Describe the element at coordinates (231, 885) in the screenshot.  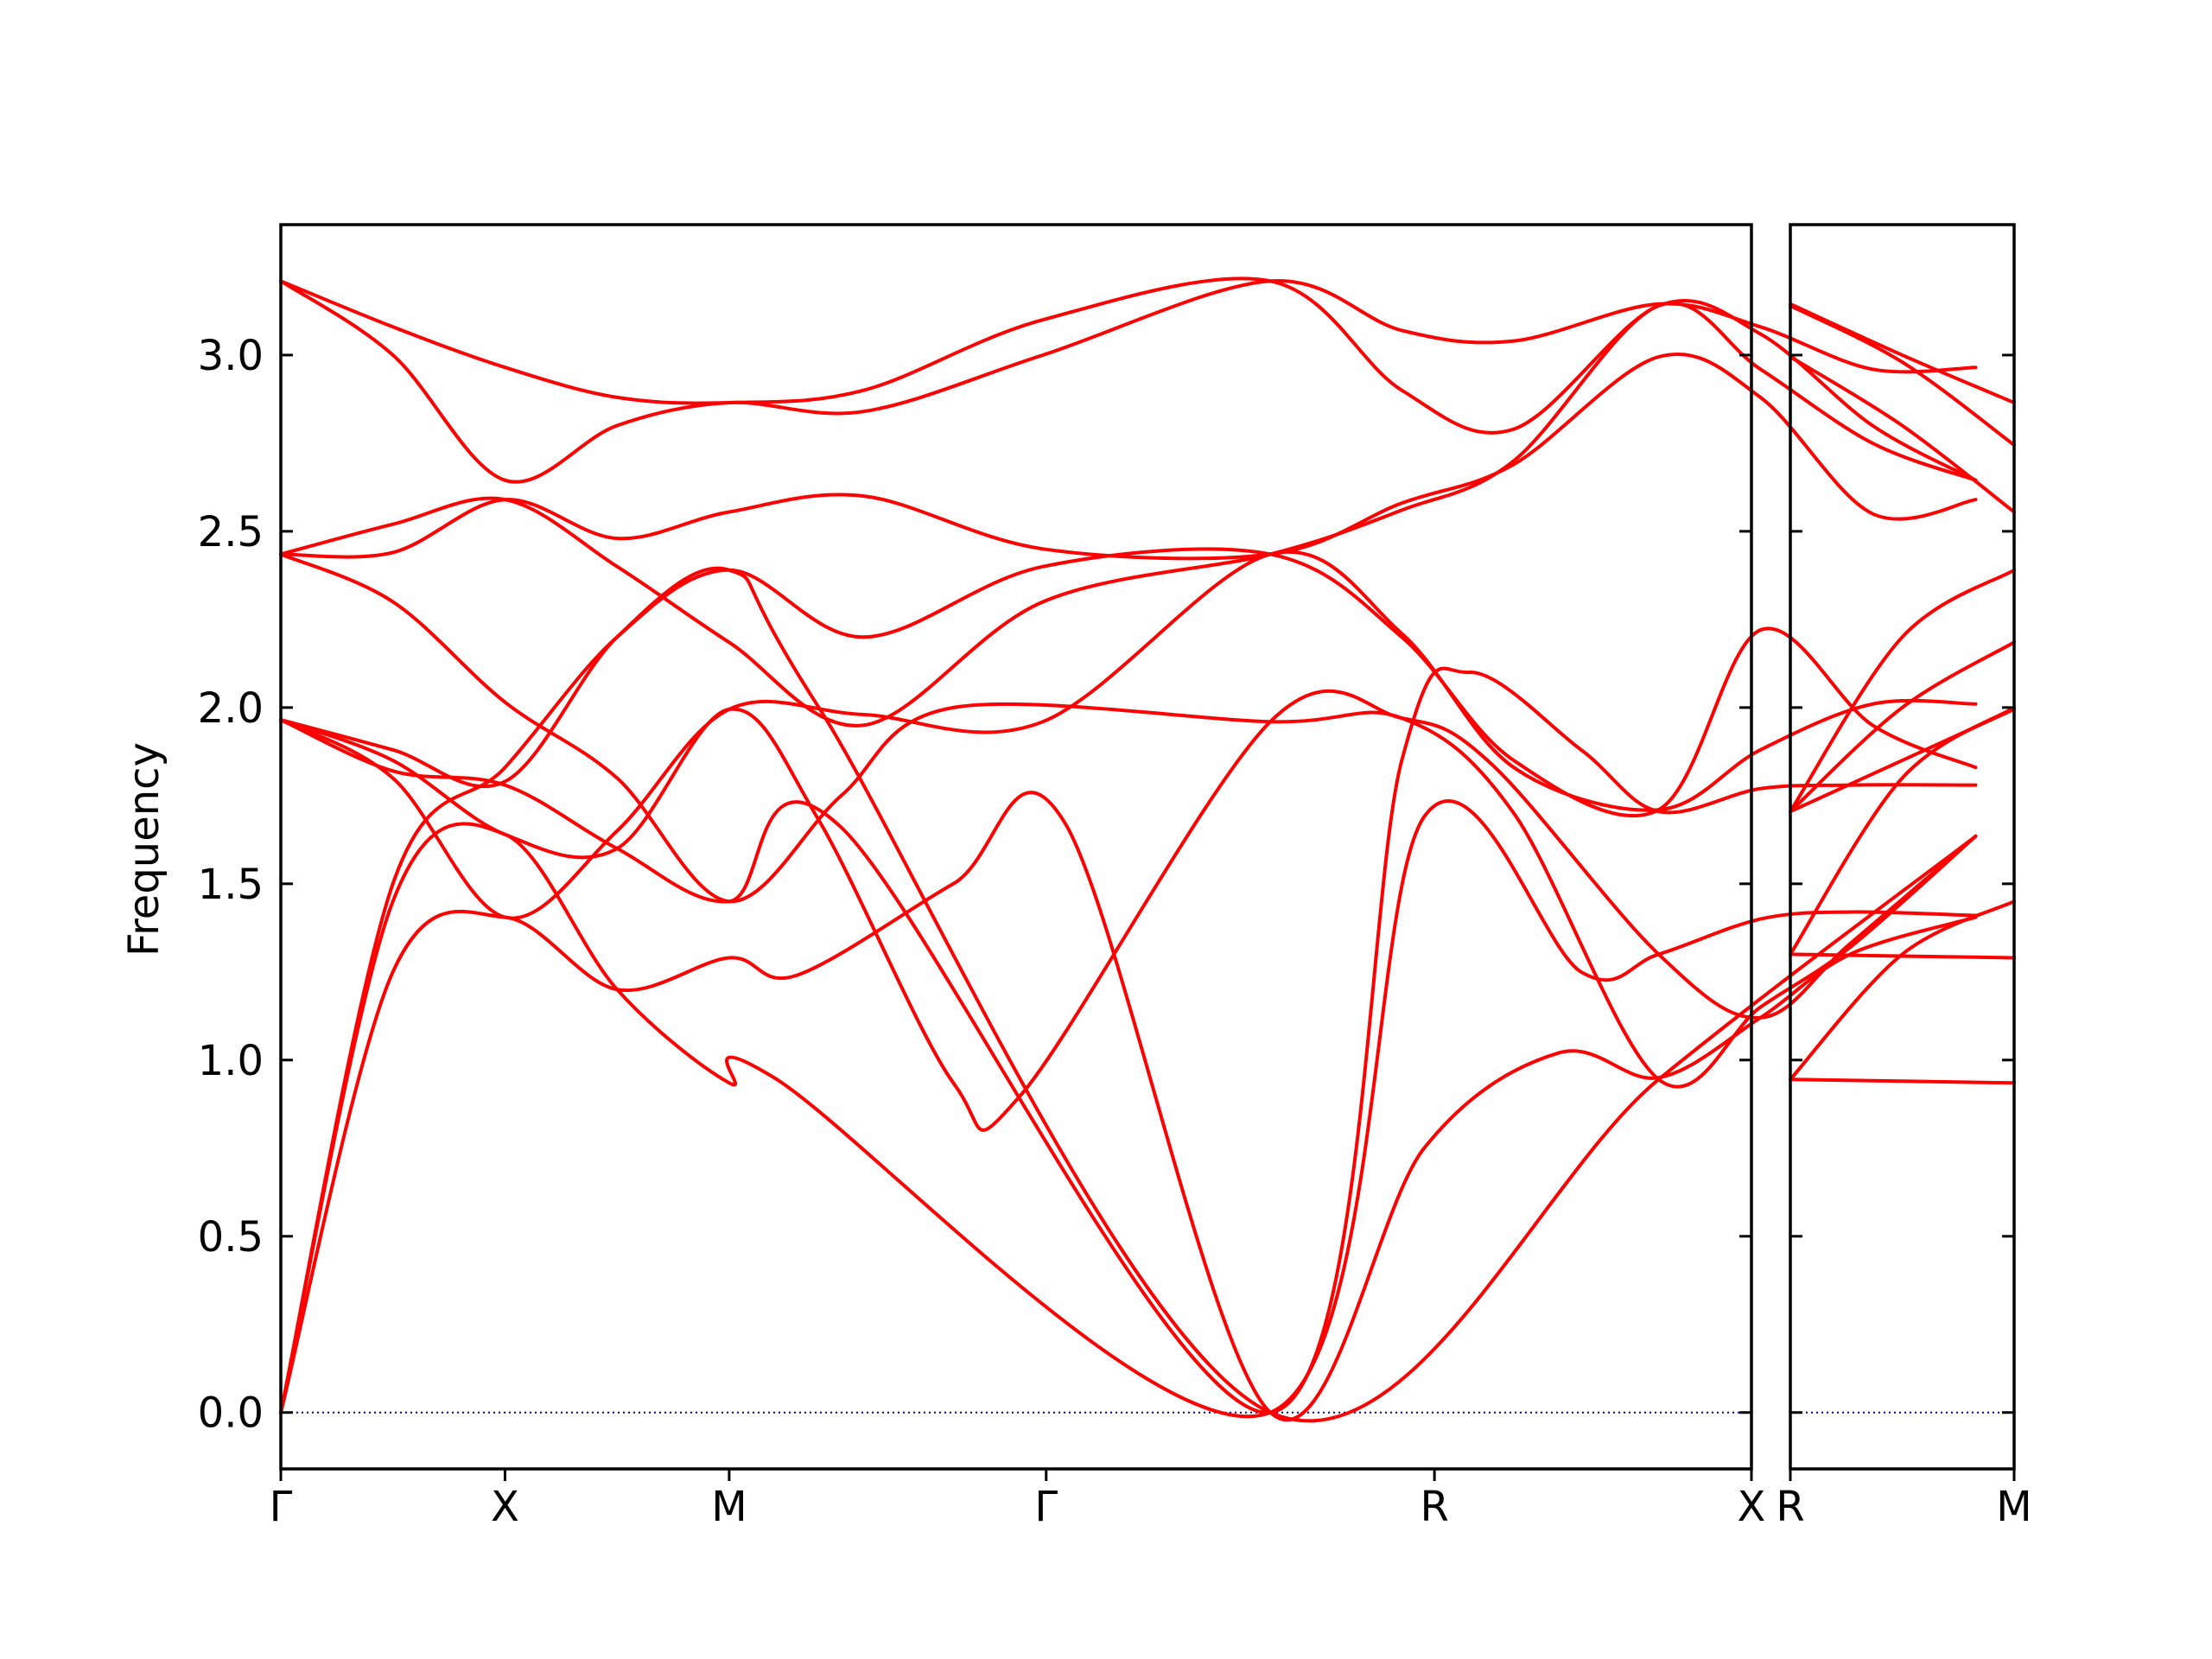
I see `y-tick-label: 1.5` at that location.